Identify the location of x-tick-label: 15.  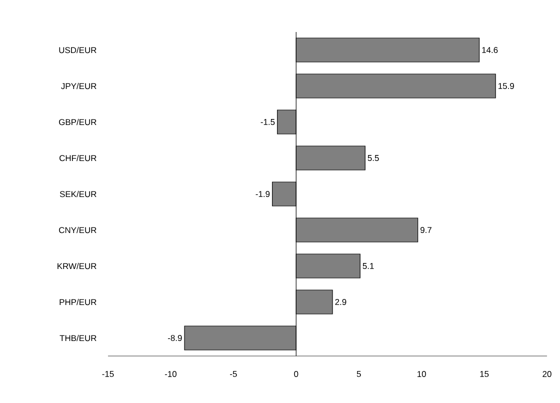
(484, 374).